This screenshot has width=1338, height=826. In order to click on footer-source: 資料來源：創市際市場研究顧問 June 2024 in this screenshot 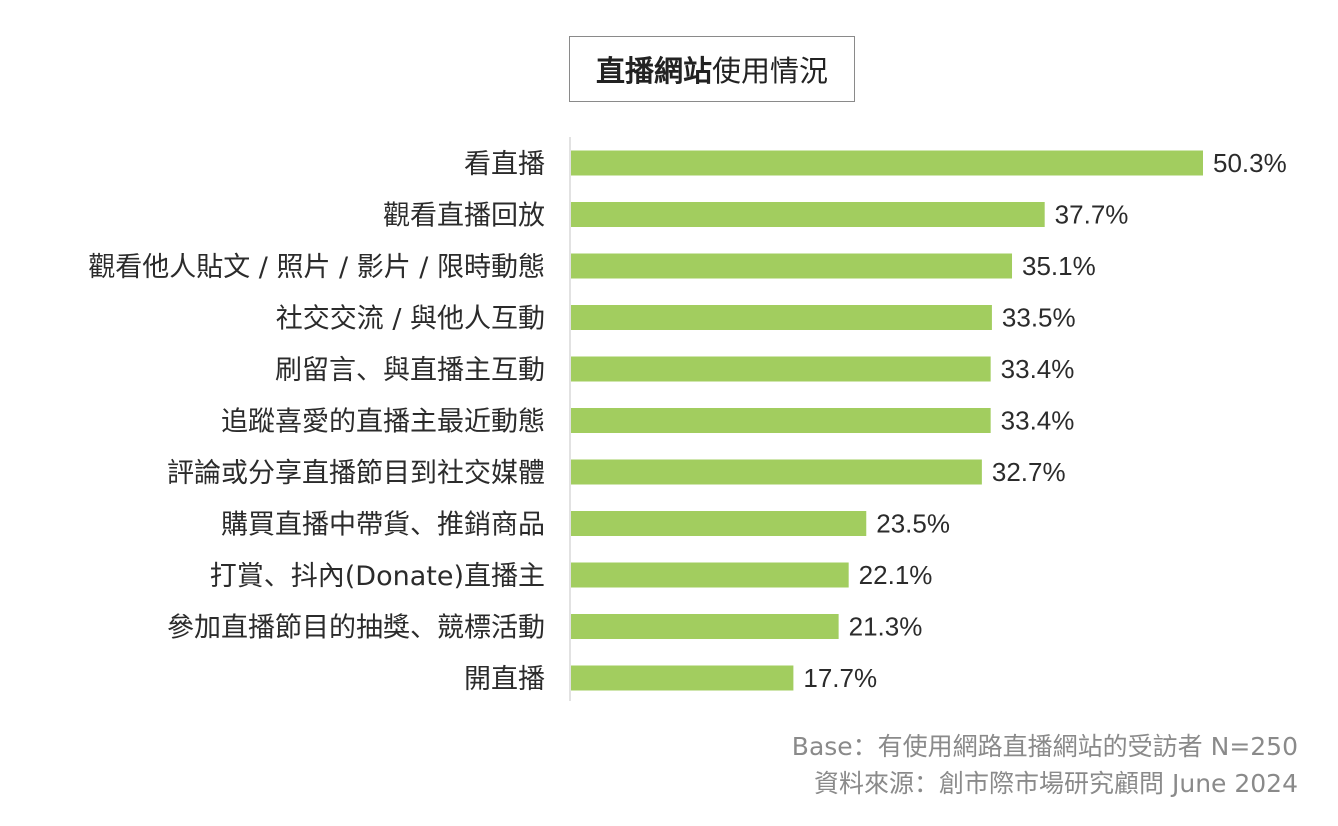, I will do `click(1056, 783)`.